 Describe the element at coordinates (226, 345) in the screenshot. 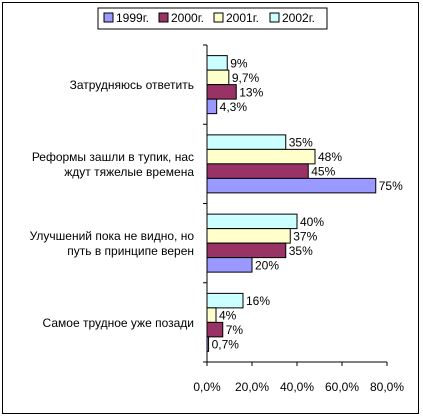

I see `data-label: 0,7%` at that location.